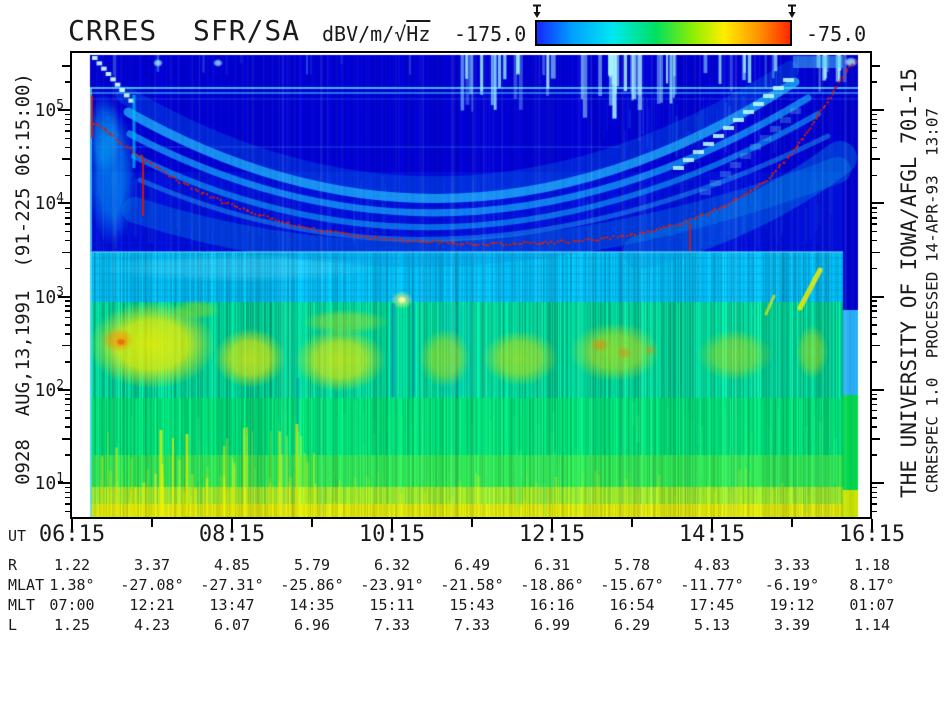 The height and width of the screenshot is (720, 945). What do you see at coordinates (232, 605) in the screenshot?
I see `ephemeris-value: 13:47` at bounding box center [232, 605].